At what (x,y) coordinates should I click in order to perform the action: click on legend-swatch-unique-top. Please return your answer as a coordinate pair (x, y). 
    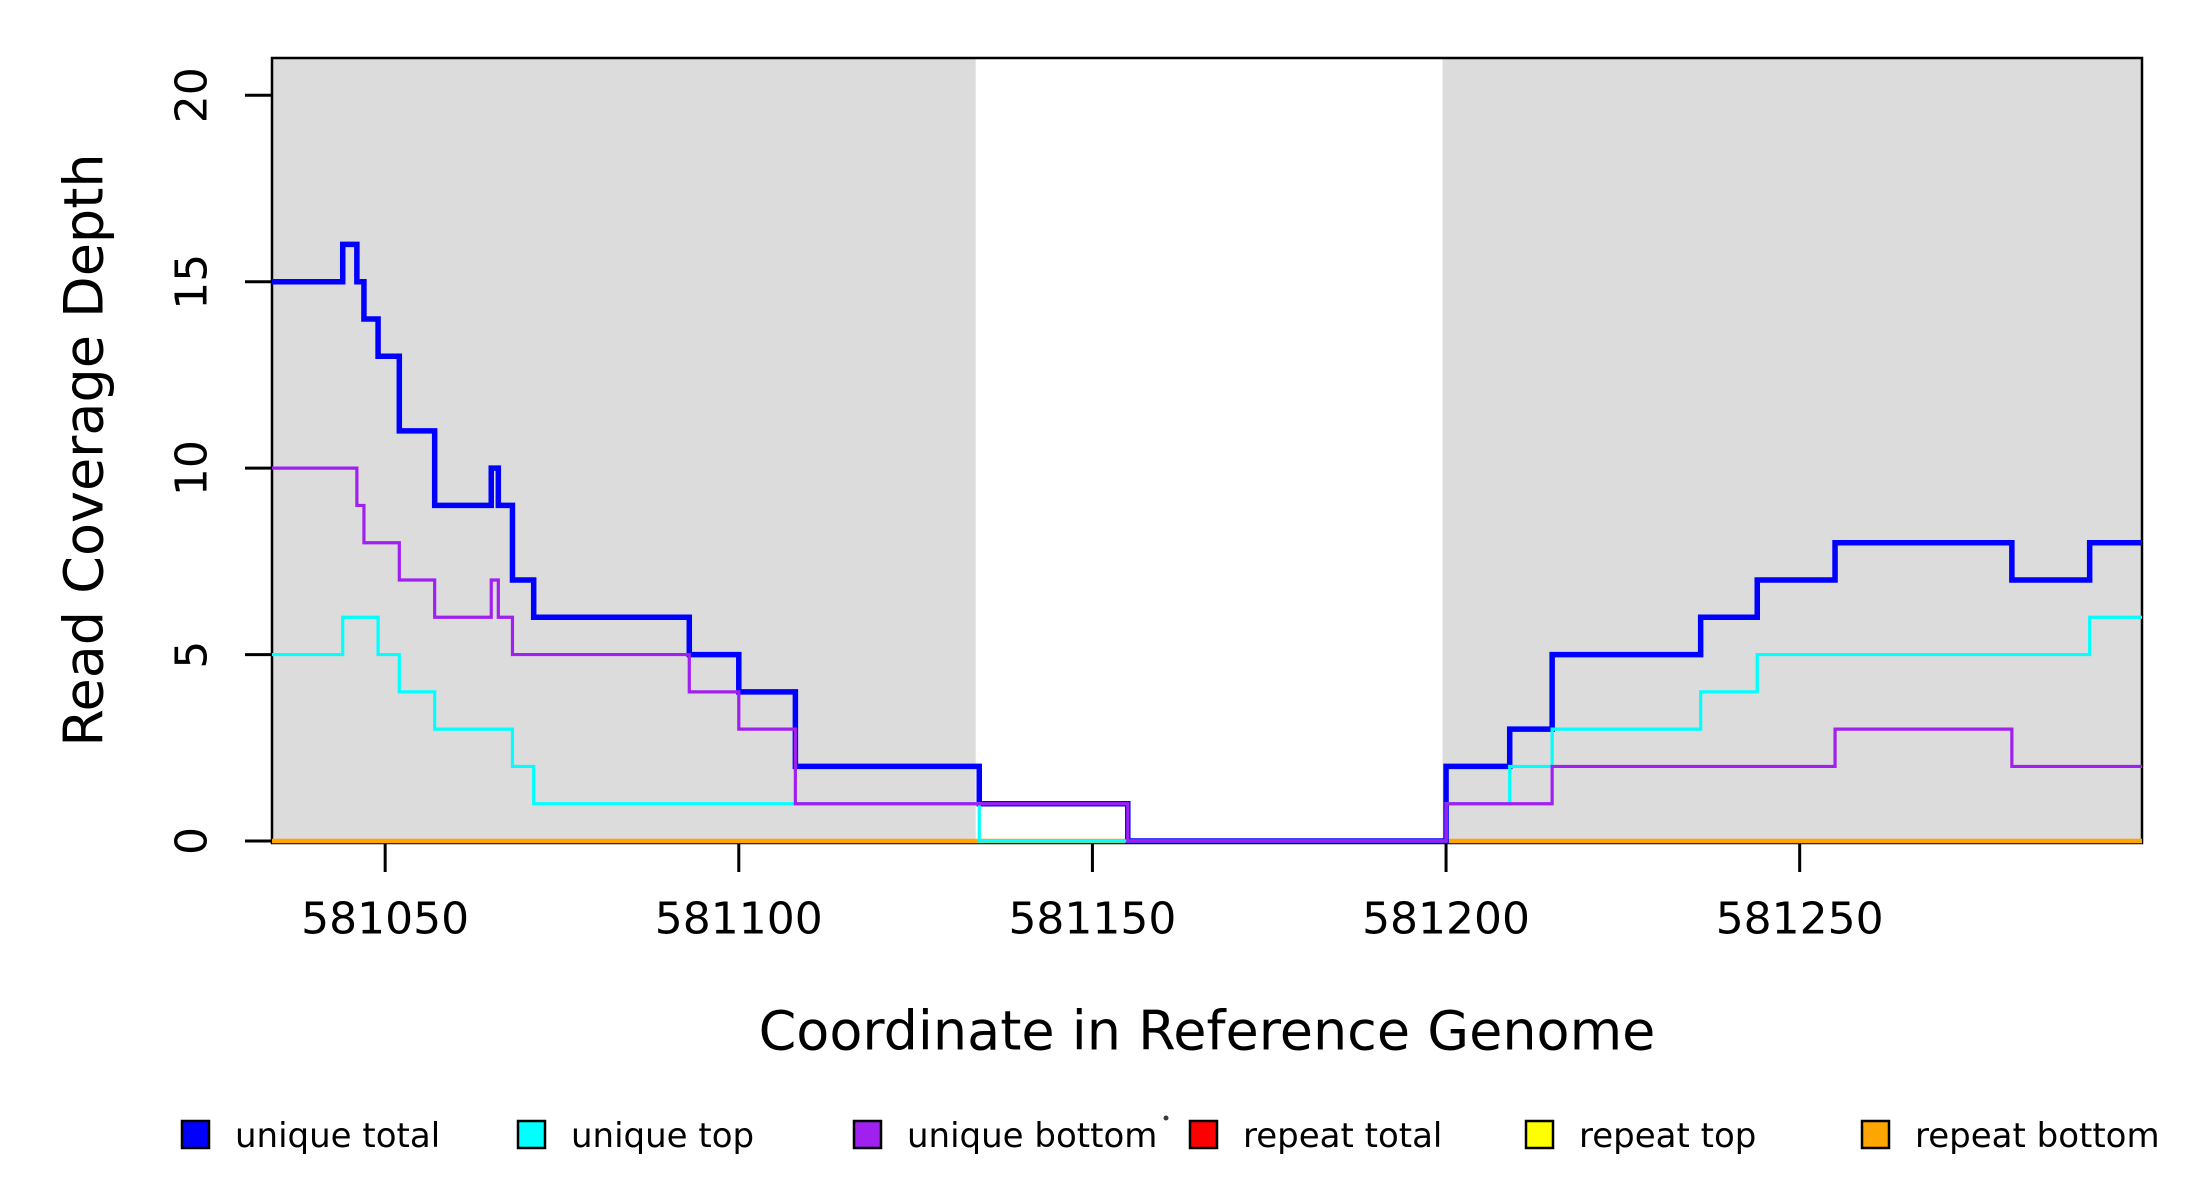
    Looking at the image, I should click on (531, 1134).